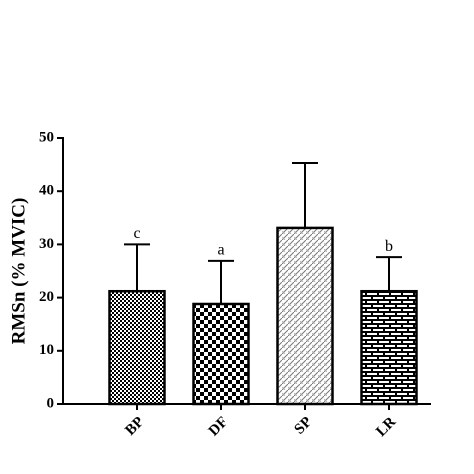 This screenshot has width=474, height=474. Describe the element at coordinates (134, 426) in the screenshot. I see `x-tick-label: BP` at that location.